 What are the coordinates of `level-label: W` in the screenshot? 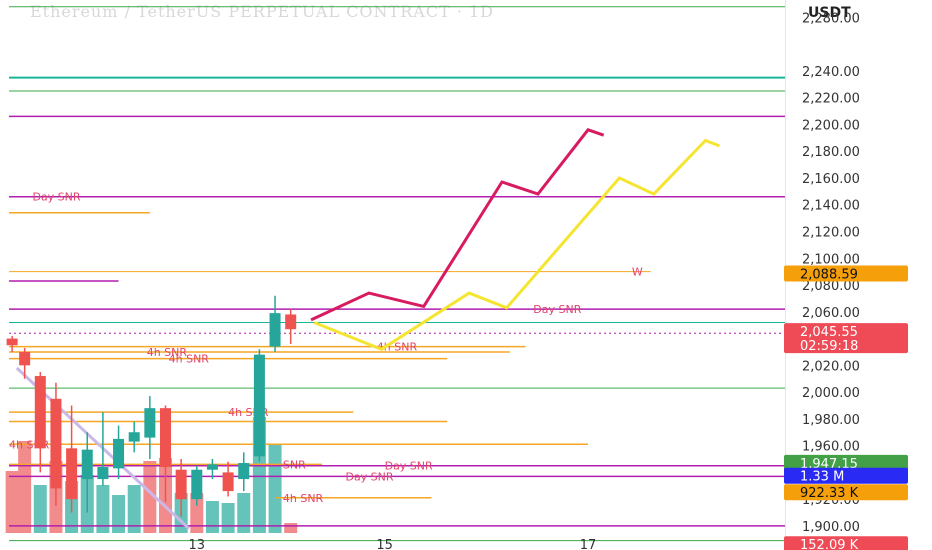 It's located at (637, 272).